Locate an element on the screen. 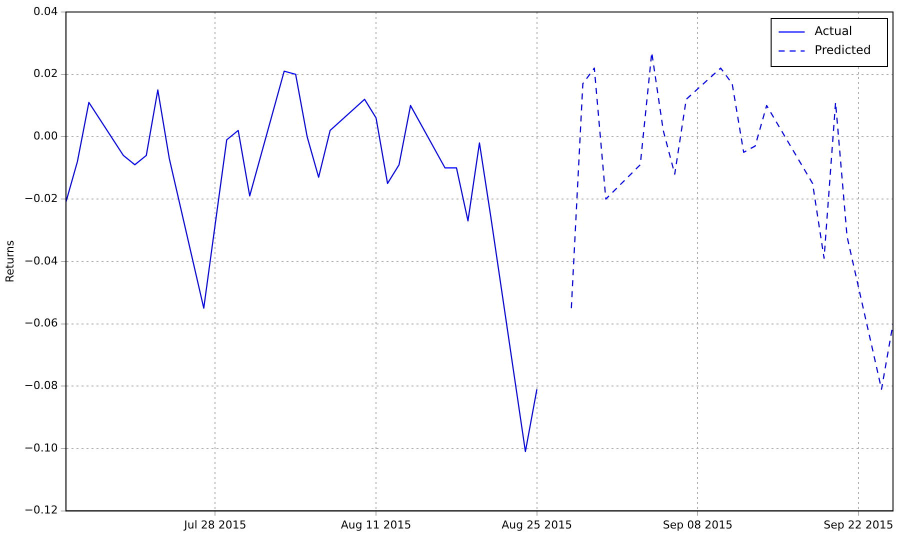  x-tick-label: Sep 22 2015 is located at coordinates (859, 525).